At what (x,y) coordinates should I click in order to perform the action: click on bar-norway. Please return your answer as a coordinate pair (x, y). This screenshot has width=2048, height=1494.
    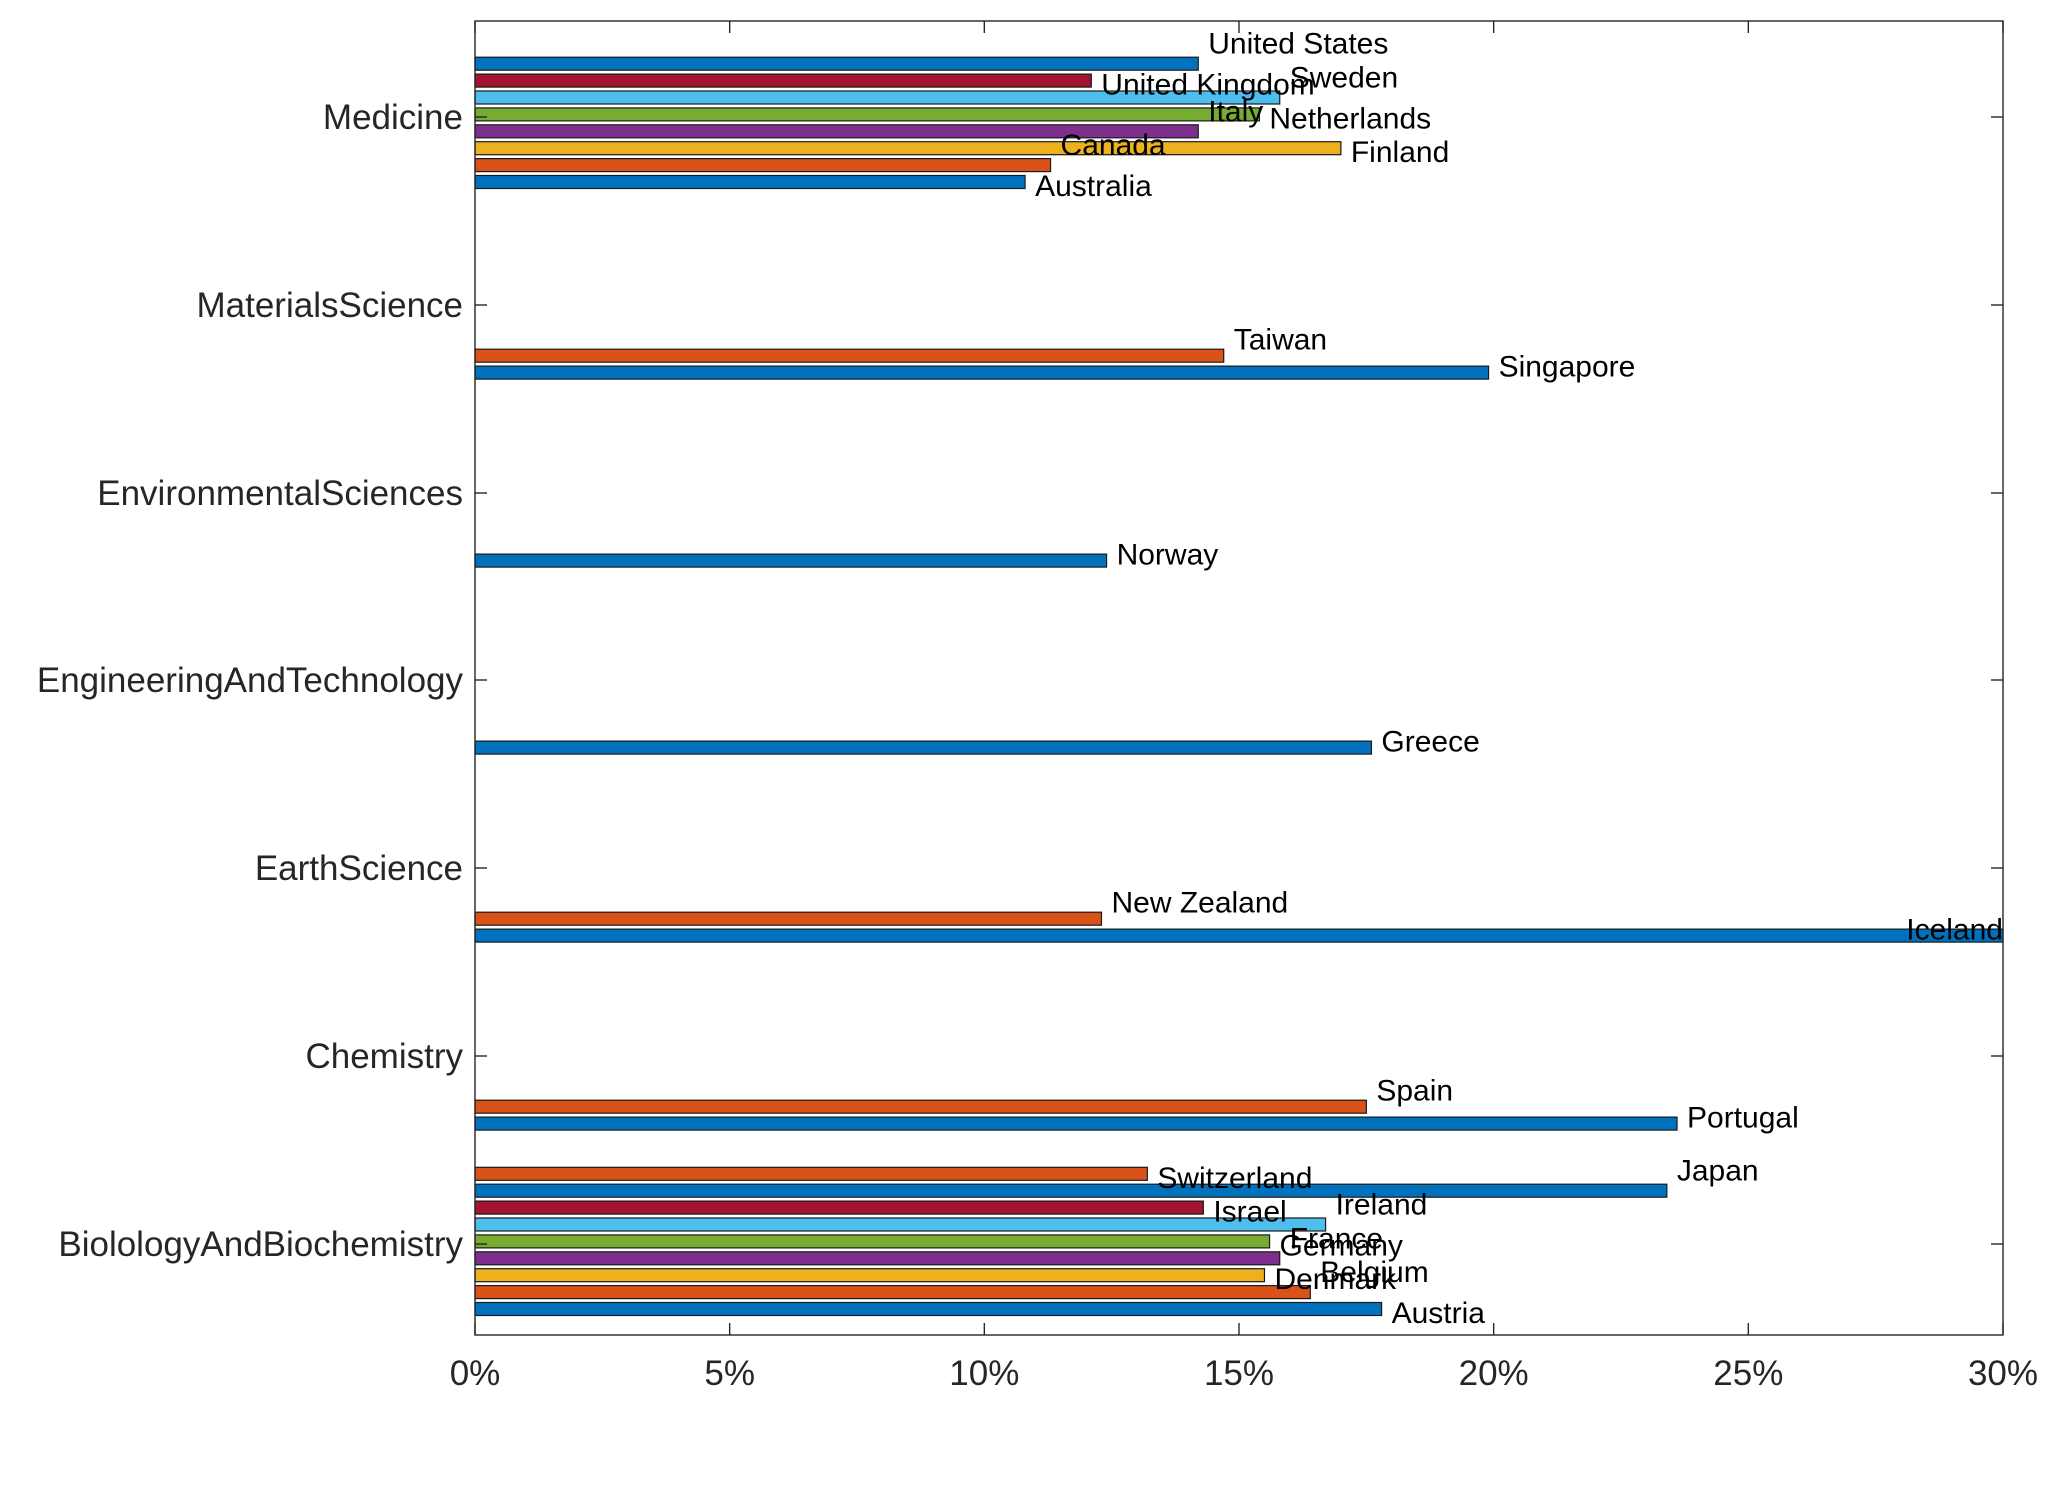
    Looking at the image, I should click on (791, 560).